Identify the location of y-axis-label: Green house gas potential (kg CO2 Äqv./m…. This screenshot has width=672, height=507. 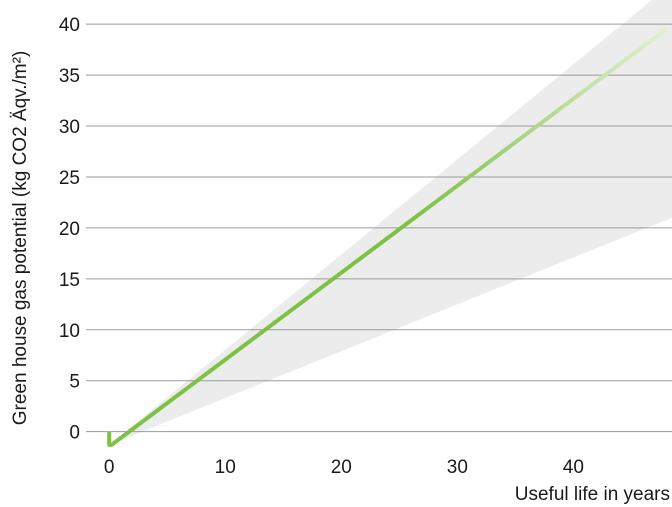
(20, 238).